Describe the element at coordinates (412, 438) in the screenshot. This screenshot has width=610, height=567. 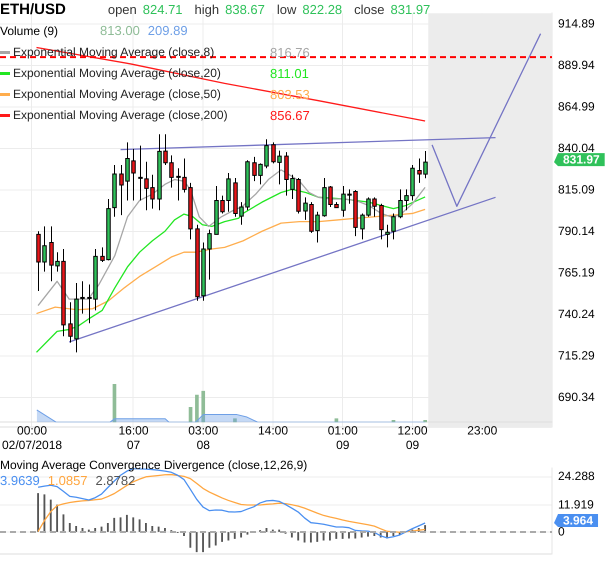
I see `x-tick-label: 12:00 09` at that location.